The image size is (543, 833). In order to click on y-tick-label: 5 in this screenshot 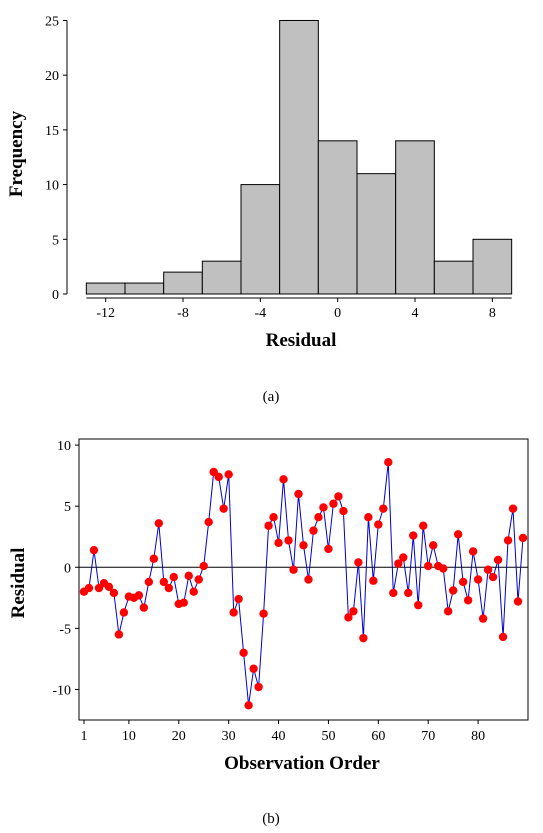, I will do `click(67, 507)`.